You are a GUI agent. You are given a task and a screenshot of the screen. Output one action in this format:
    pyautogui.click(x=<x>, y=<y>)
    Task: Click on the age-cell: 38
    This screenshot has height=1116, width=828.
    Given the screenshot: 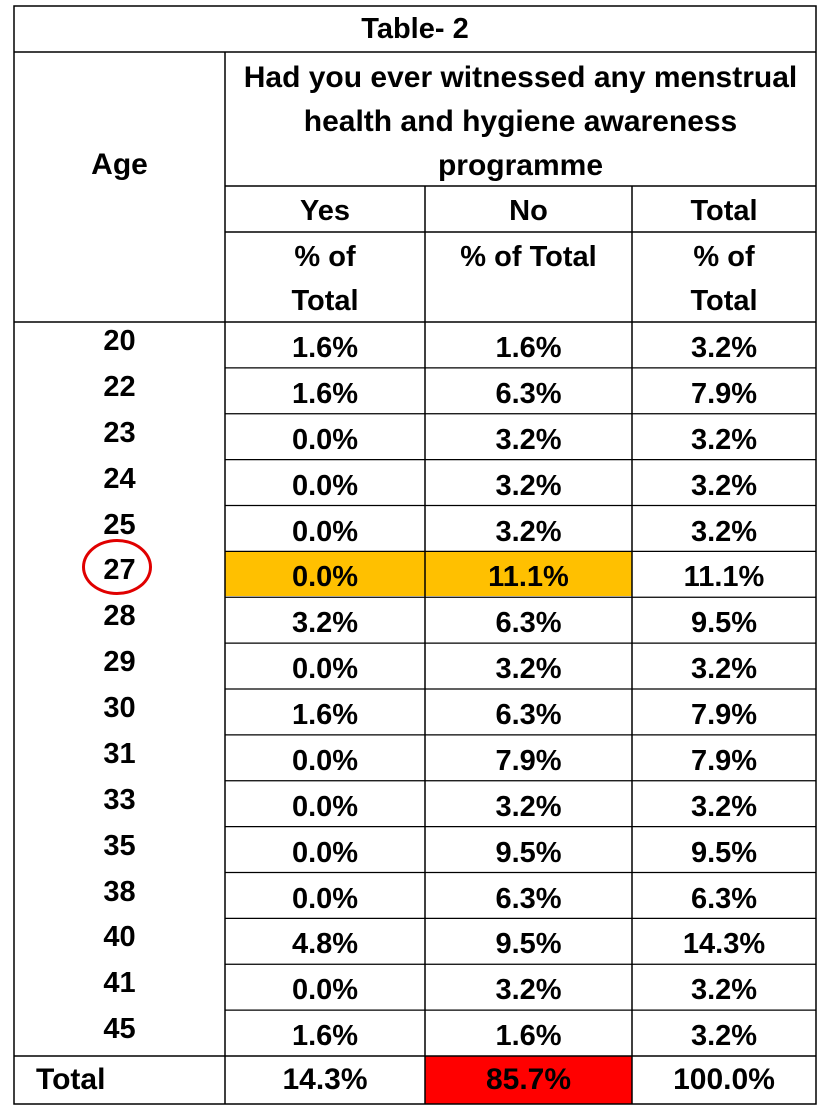 What is the action you would take?
    pyautogui.click(x=119, y=891)
    